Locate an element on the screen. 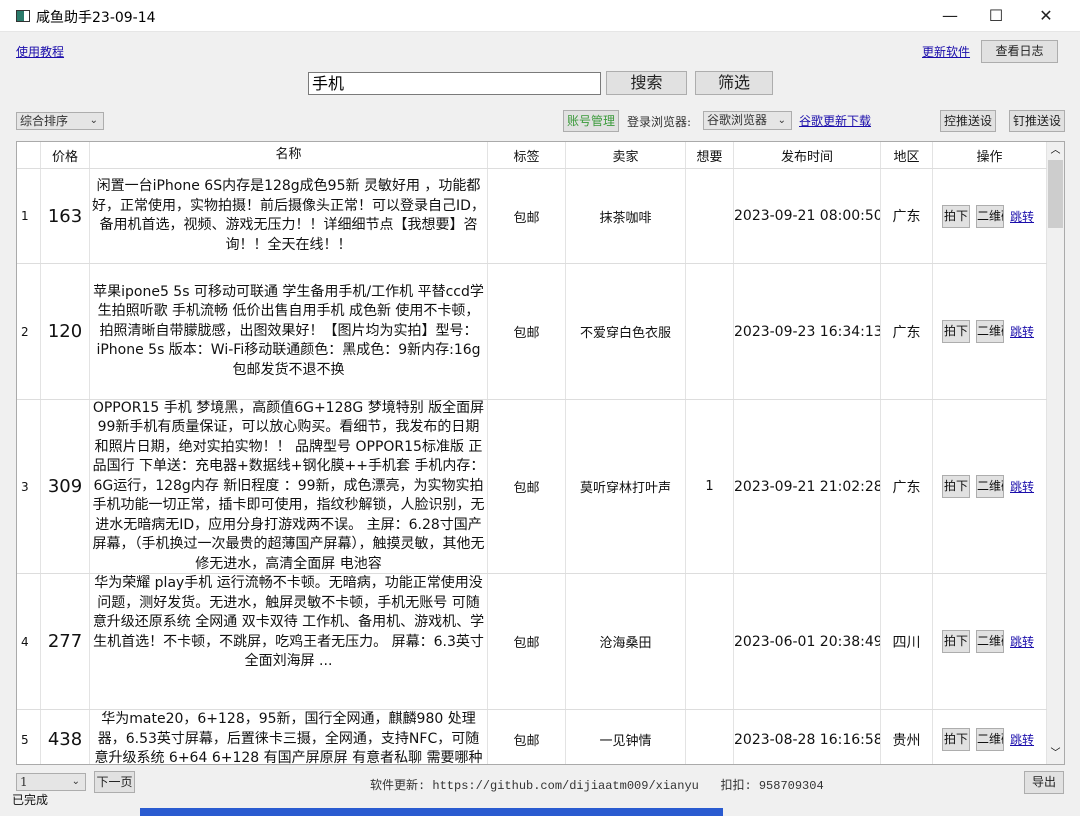 The height and width of the screenshot is (816, 1080). header-index is located at coordinates (29, 155).